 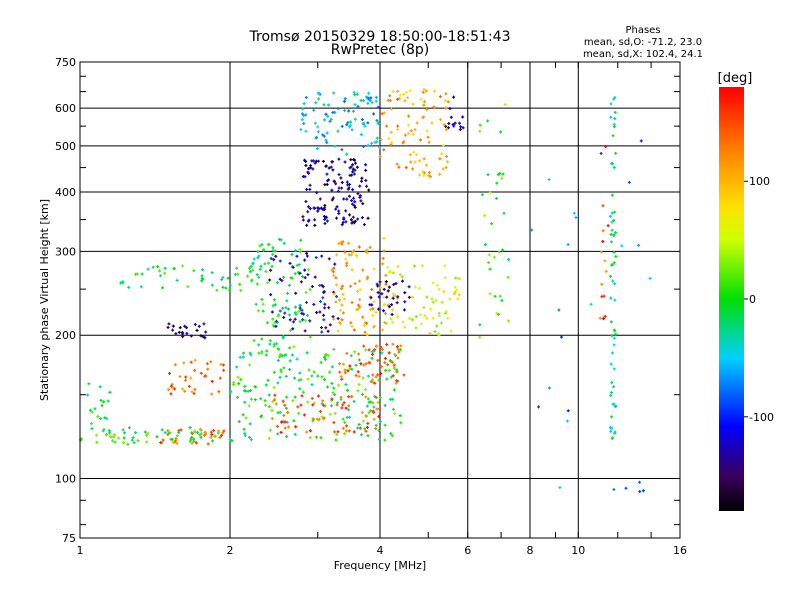 I want to click on x-tick-label: 10, so click(x=578, y=550).